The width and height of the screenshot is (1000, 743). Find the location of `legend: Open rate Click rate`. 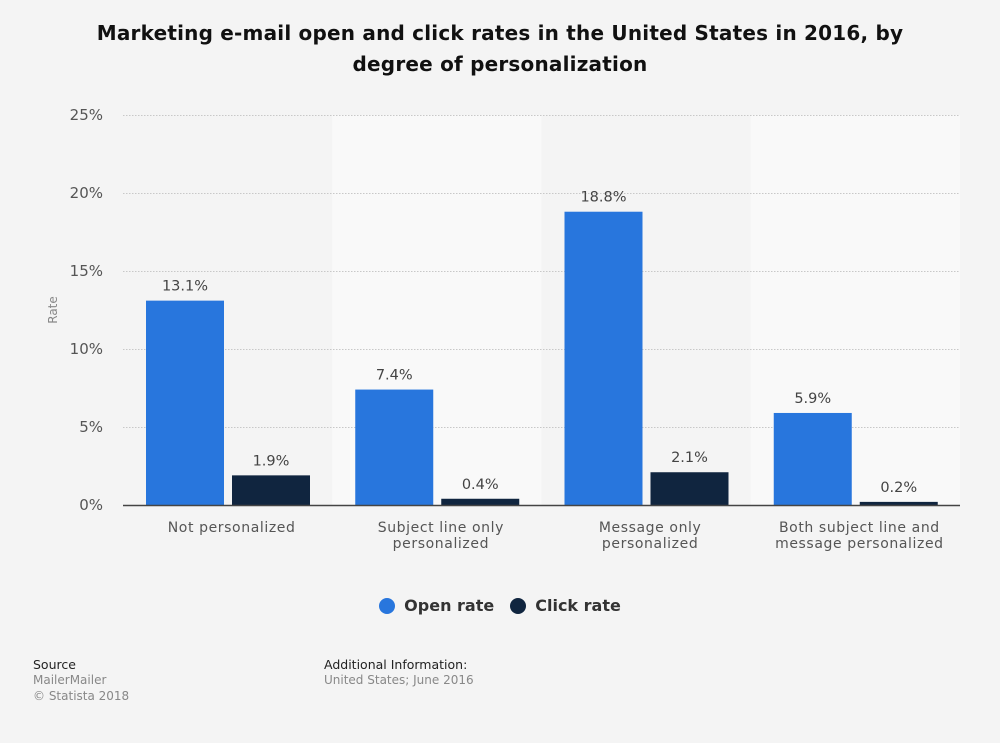

legend: Open rate Click rate is located at coordinates (500, 605).